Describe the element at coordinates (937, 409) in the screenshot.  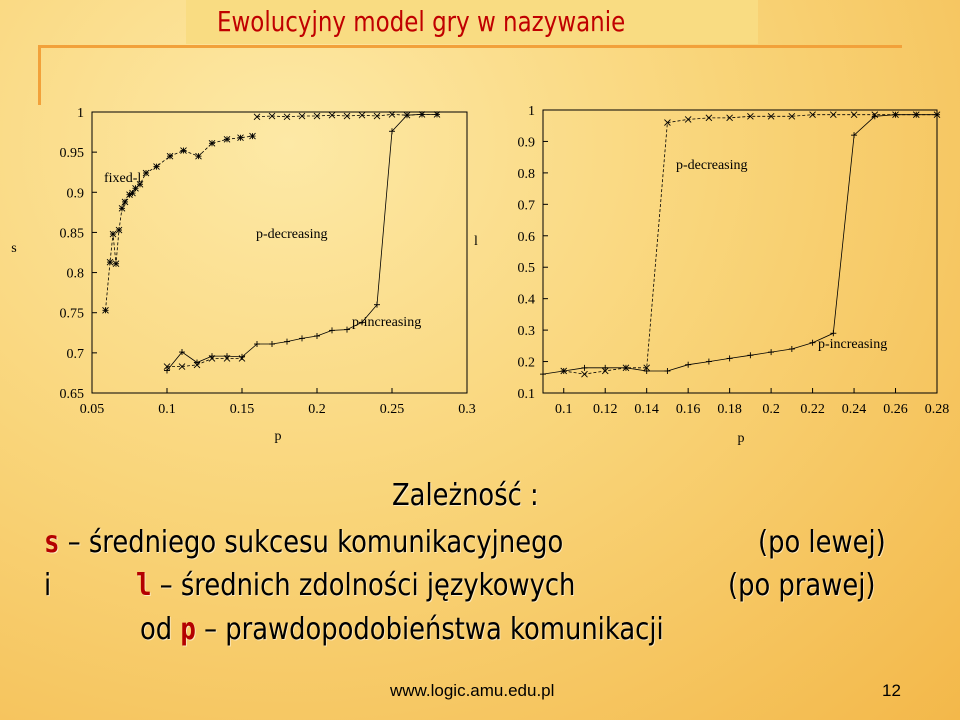
I see `x-tick-label: 0.28` at that location.